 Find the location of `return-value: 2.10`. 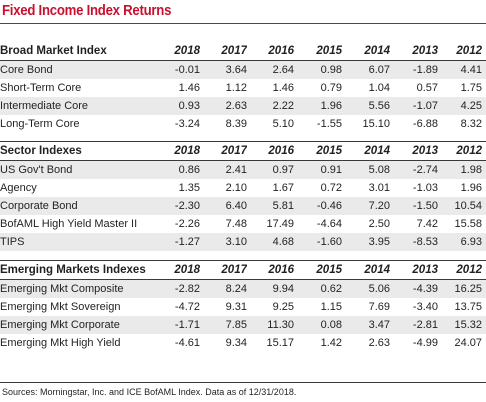

return-value: 2.10 is located at coordinates (236, 187).